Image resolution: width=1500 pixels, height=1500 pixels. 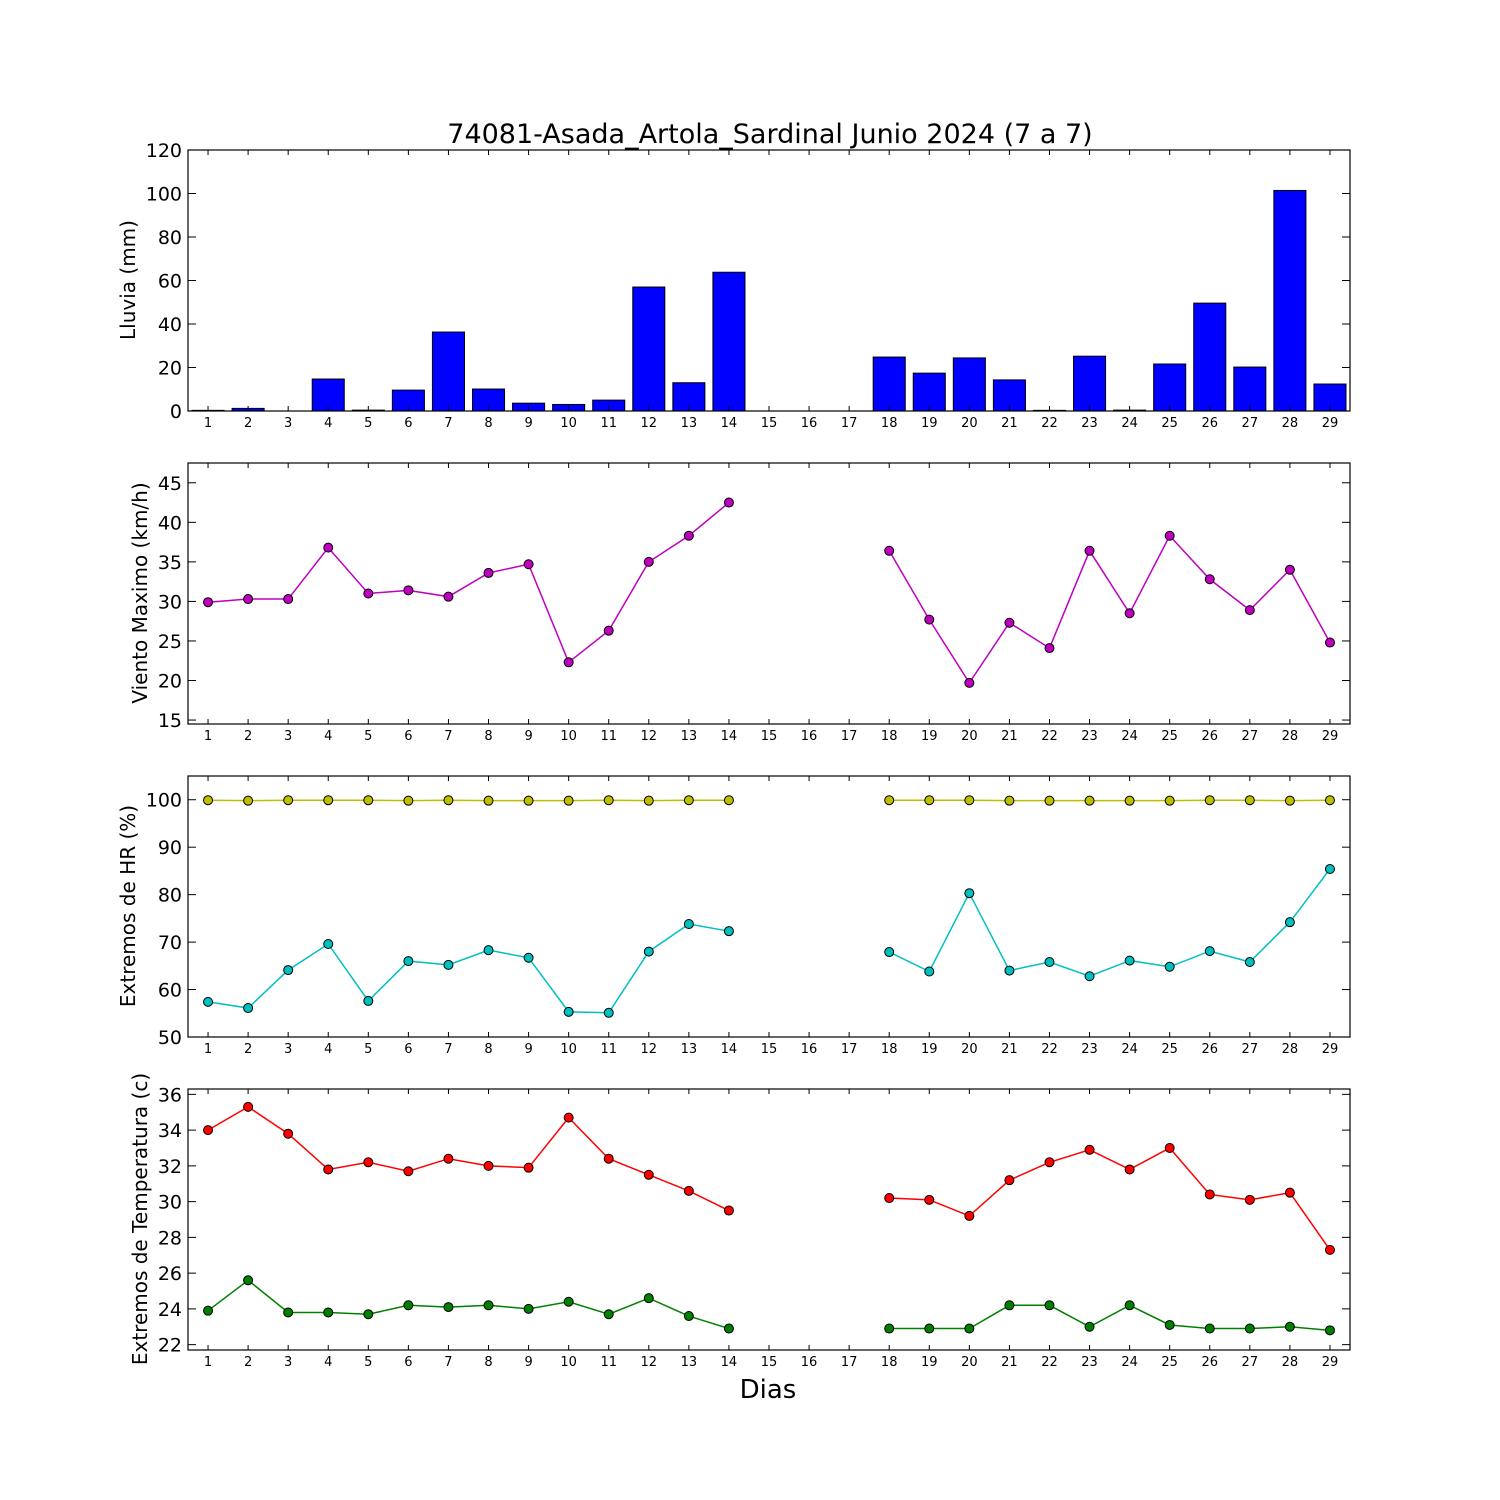 What do you see at coordinates (889, 736) in the screenshot?
I see `x-tick-label: 18` at bounding box center [889, 736].